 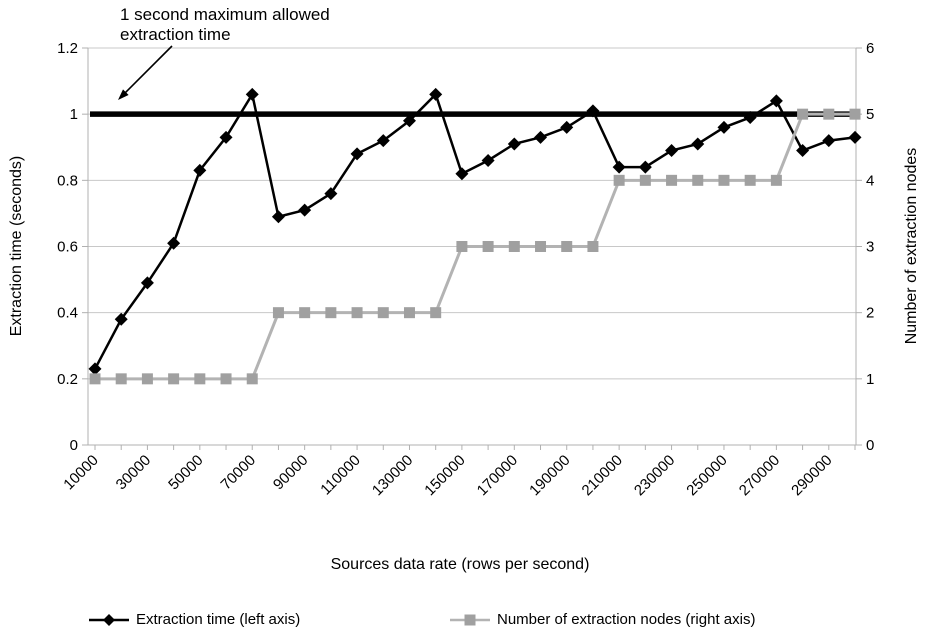 What do you see at coordinates (470, 619) in the screenshot?
I see `legend-marker-square-icon` at bounding box center [470, 619].